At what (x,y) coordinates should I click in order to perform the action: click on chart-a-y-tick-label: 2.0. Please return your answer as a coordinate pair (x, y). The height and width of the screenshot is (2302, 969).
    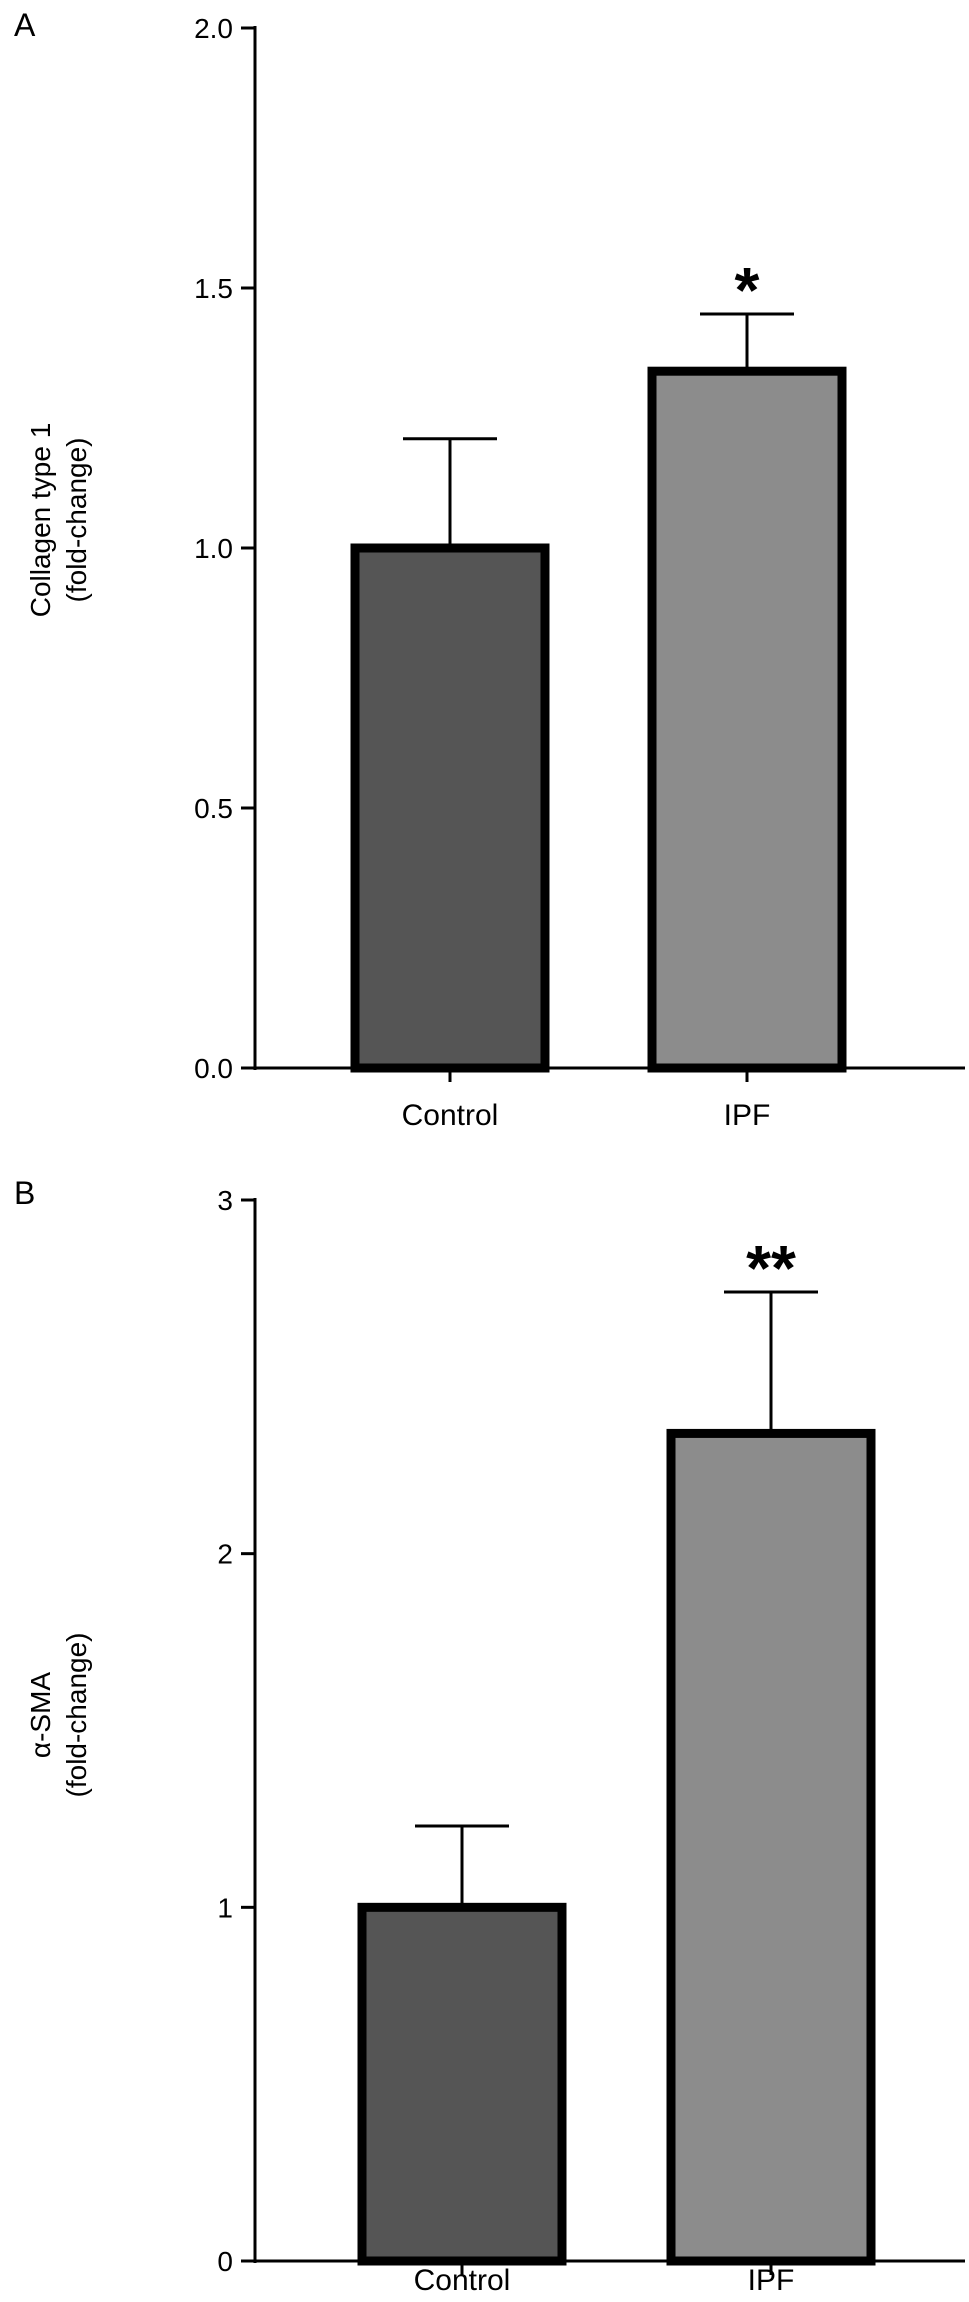
    Looking at the image, I should click on (213, 28).